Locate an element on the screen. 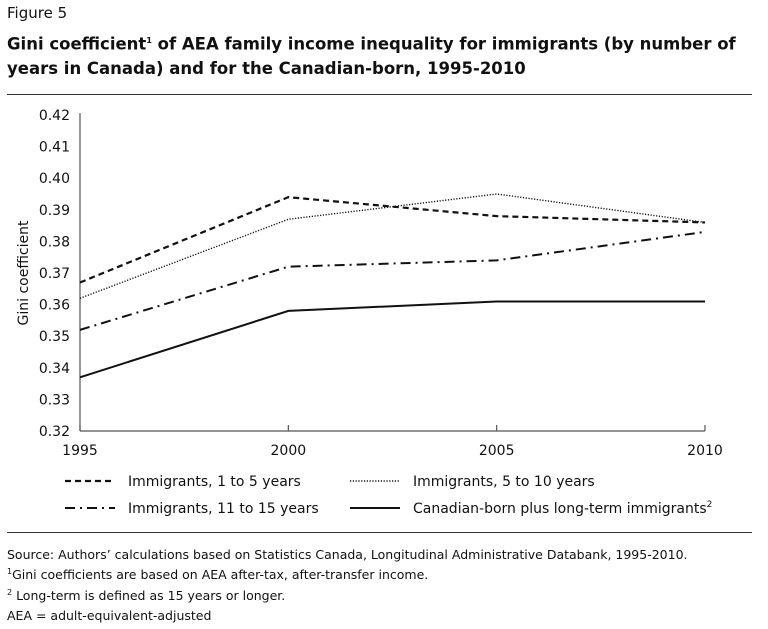 Image resolution: width=768 pixels, height=629 pixels. y-tick-label: 0.42 is located at coordinates (54, 116).